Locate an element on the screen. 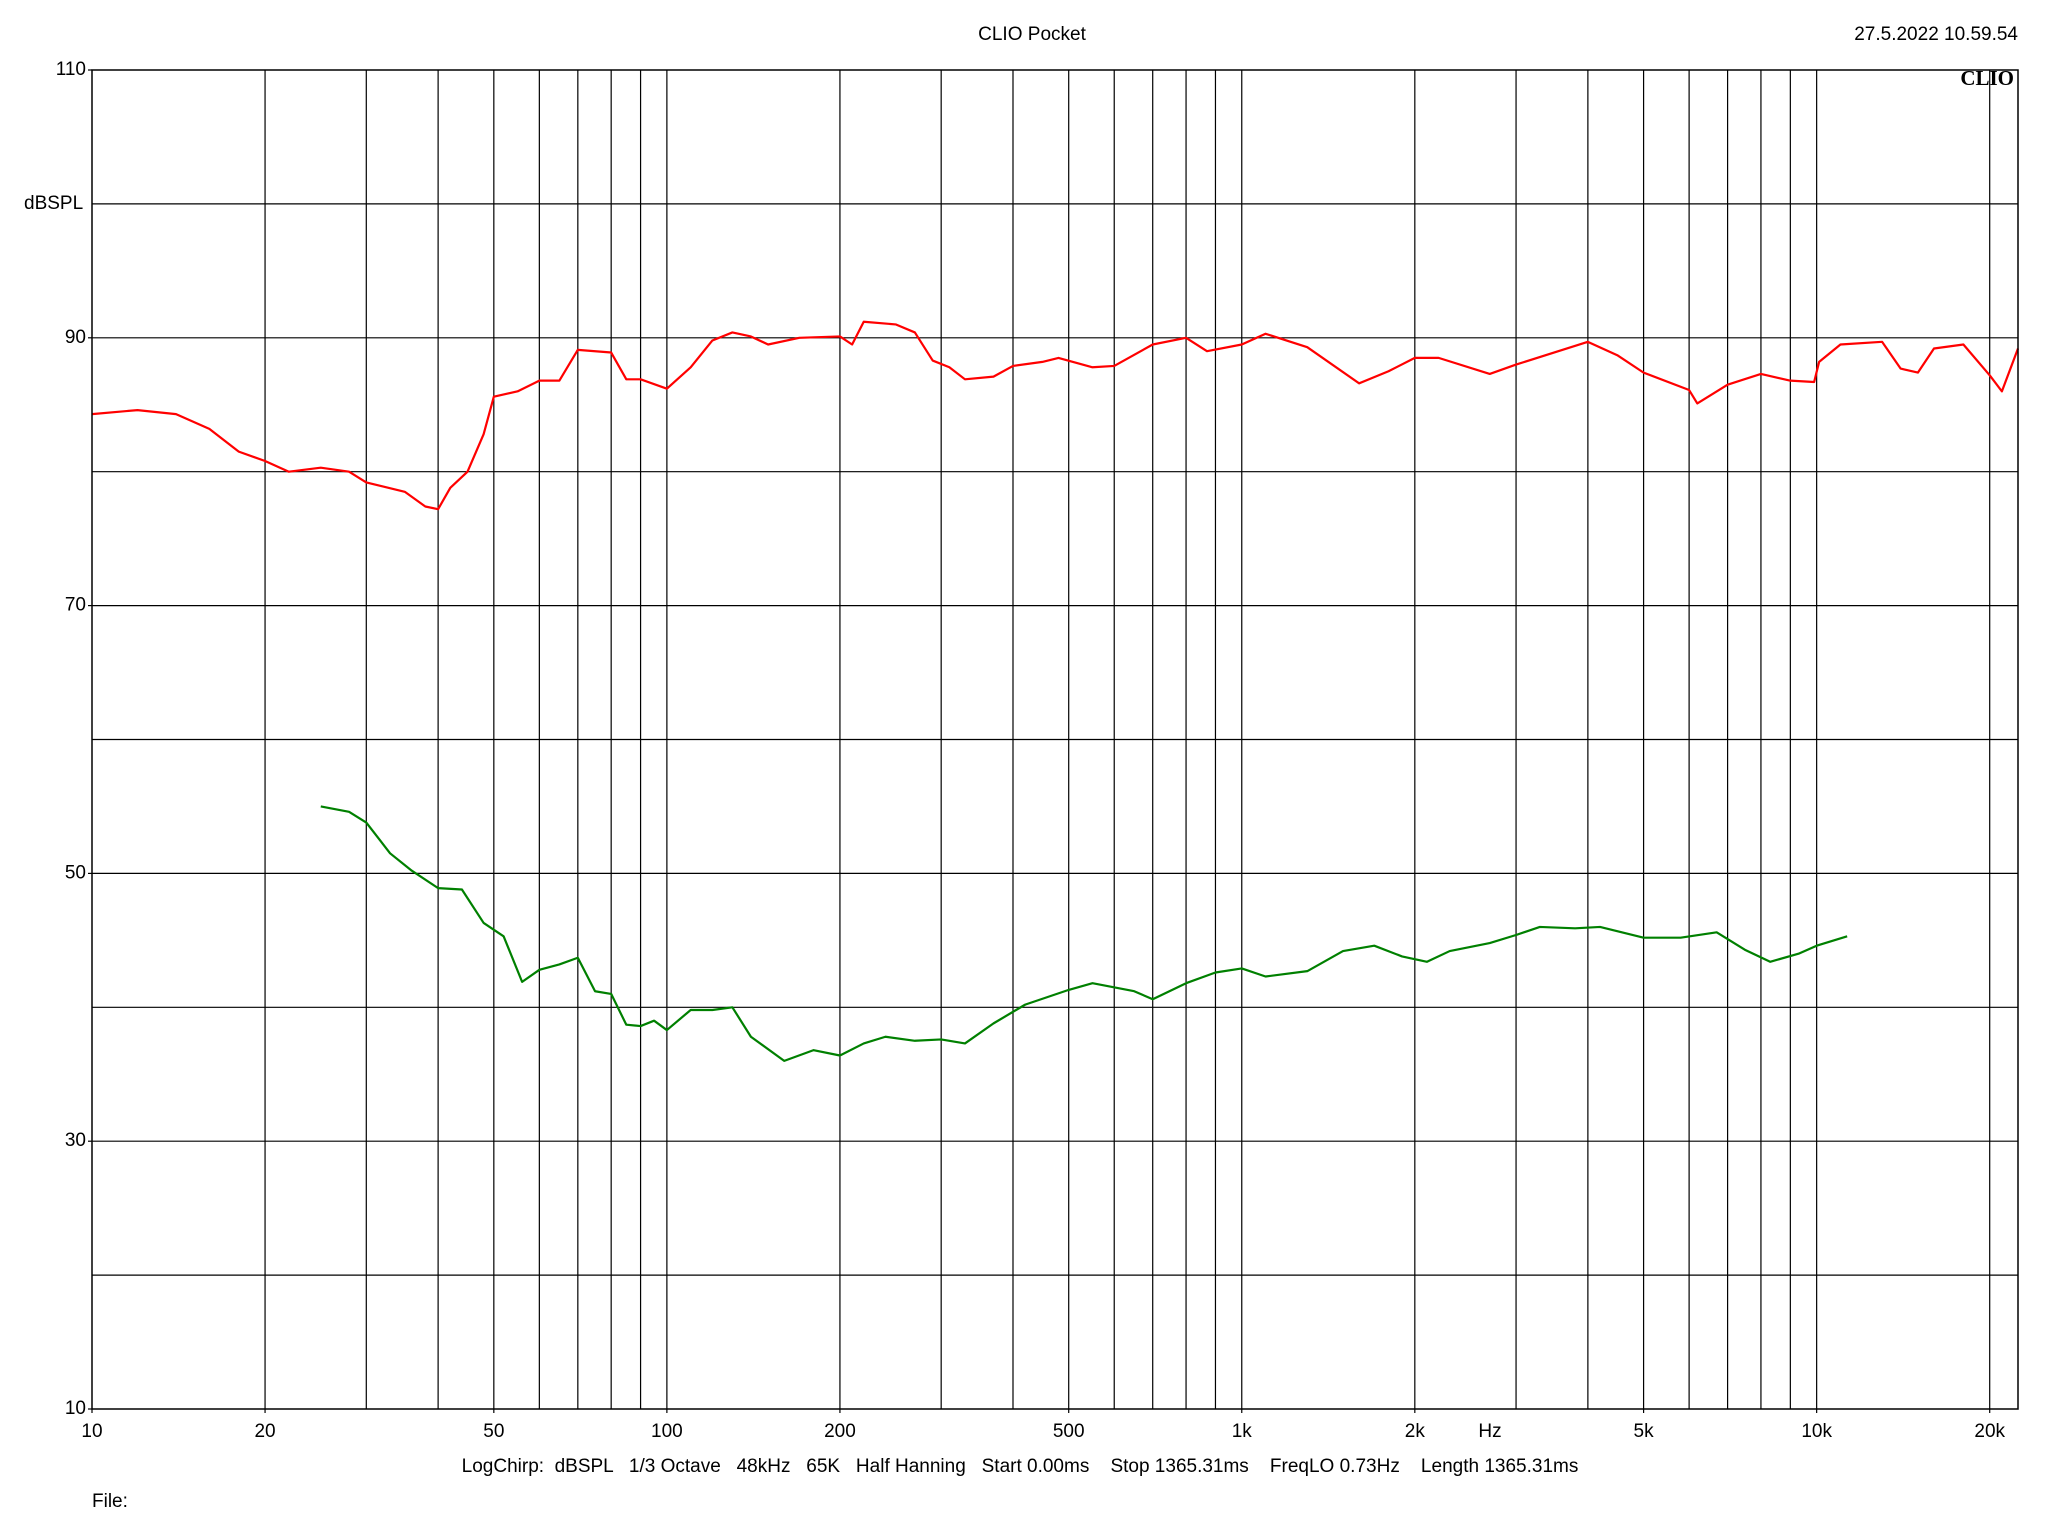  y-tick-label: 30 is located at coordinates (75, 1140).